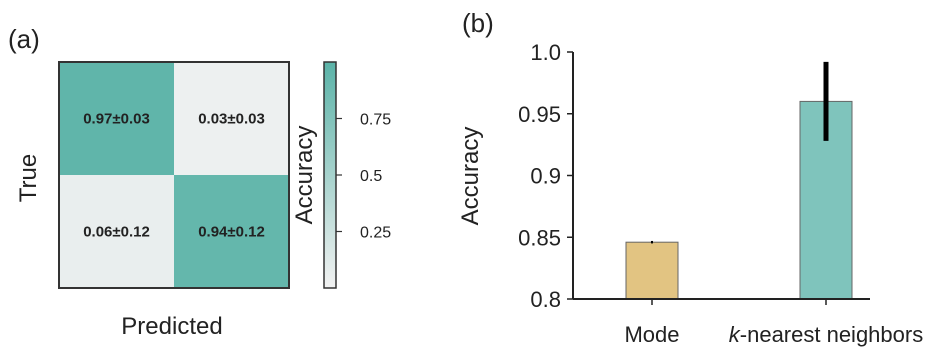  Describe the element at coordinates (24, 39) in the screenshot. I see `panel-a-label: (a)` at that location.